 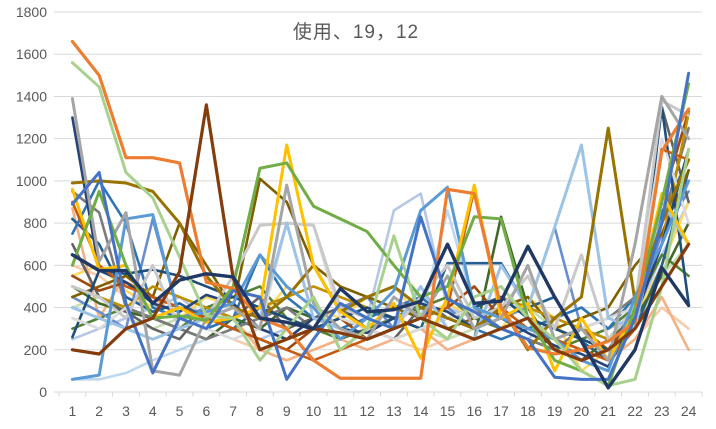 I want to click on y-tick-label: 1800, so click(x=31, y=12).